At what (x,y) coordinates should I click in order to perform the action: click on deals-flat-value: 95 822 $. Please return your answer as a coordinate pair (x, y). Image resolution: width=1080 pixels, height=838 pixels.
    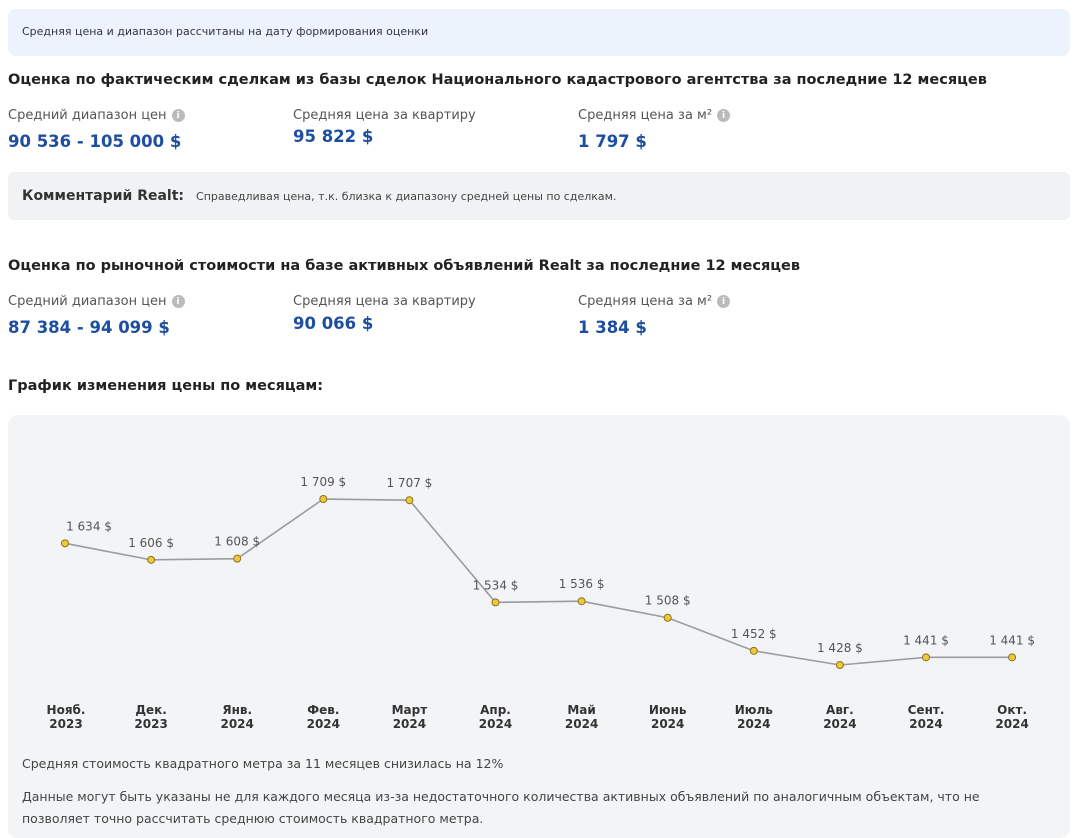
    Looking at the image, I should click on (333, 136).